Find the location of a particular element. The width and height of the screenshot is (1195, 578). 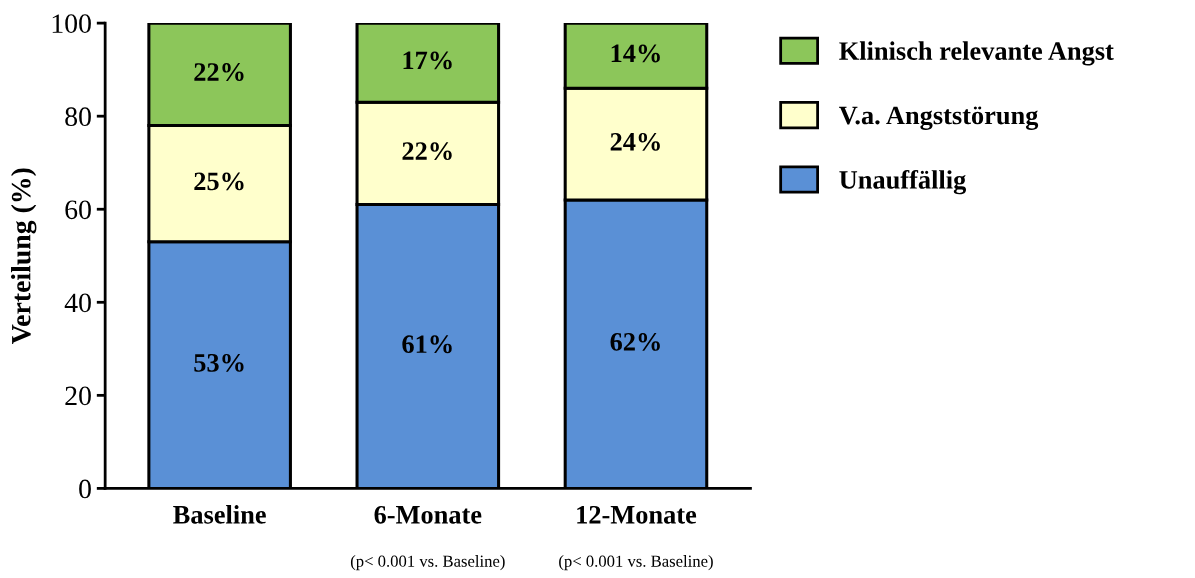

data-label: 14% is located at coordinates (635, 53).